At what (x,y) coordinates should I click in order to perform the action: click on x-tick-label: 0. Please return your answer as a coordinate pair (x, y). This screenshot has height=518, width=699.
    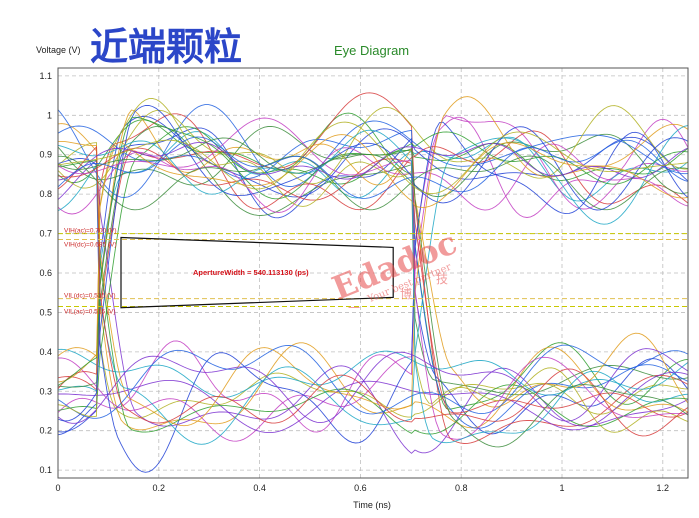
    Looking at the image, I should click on (57, 488).